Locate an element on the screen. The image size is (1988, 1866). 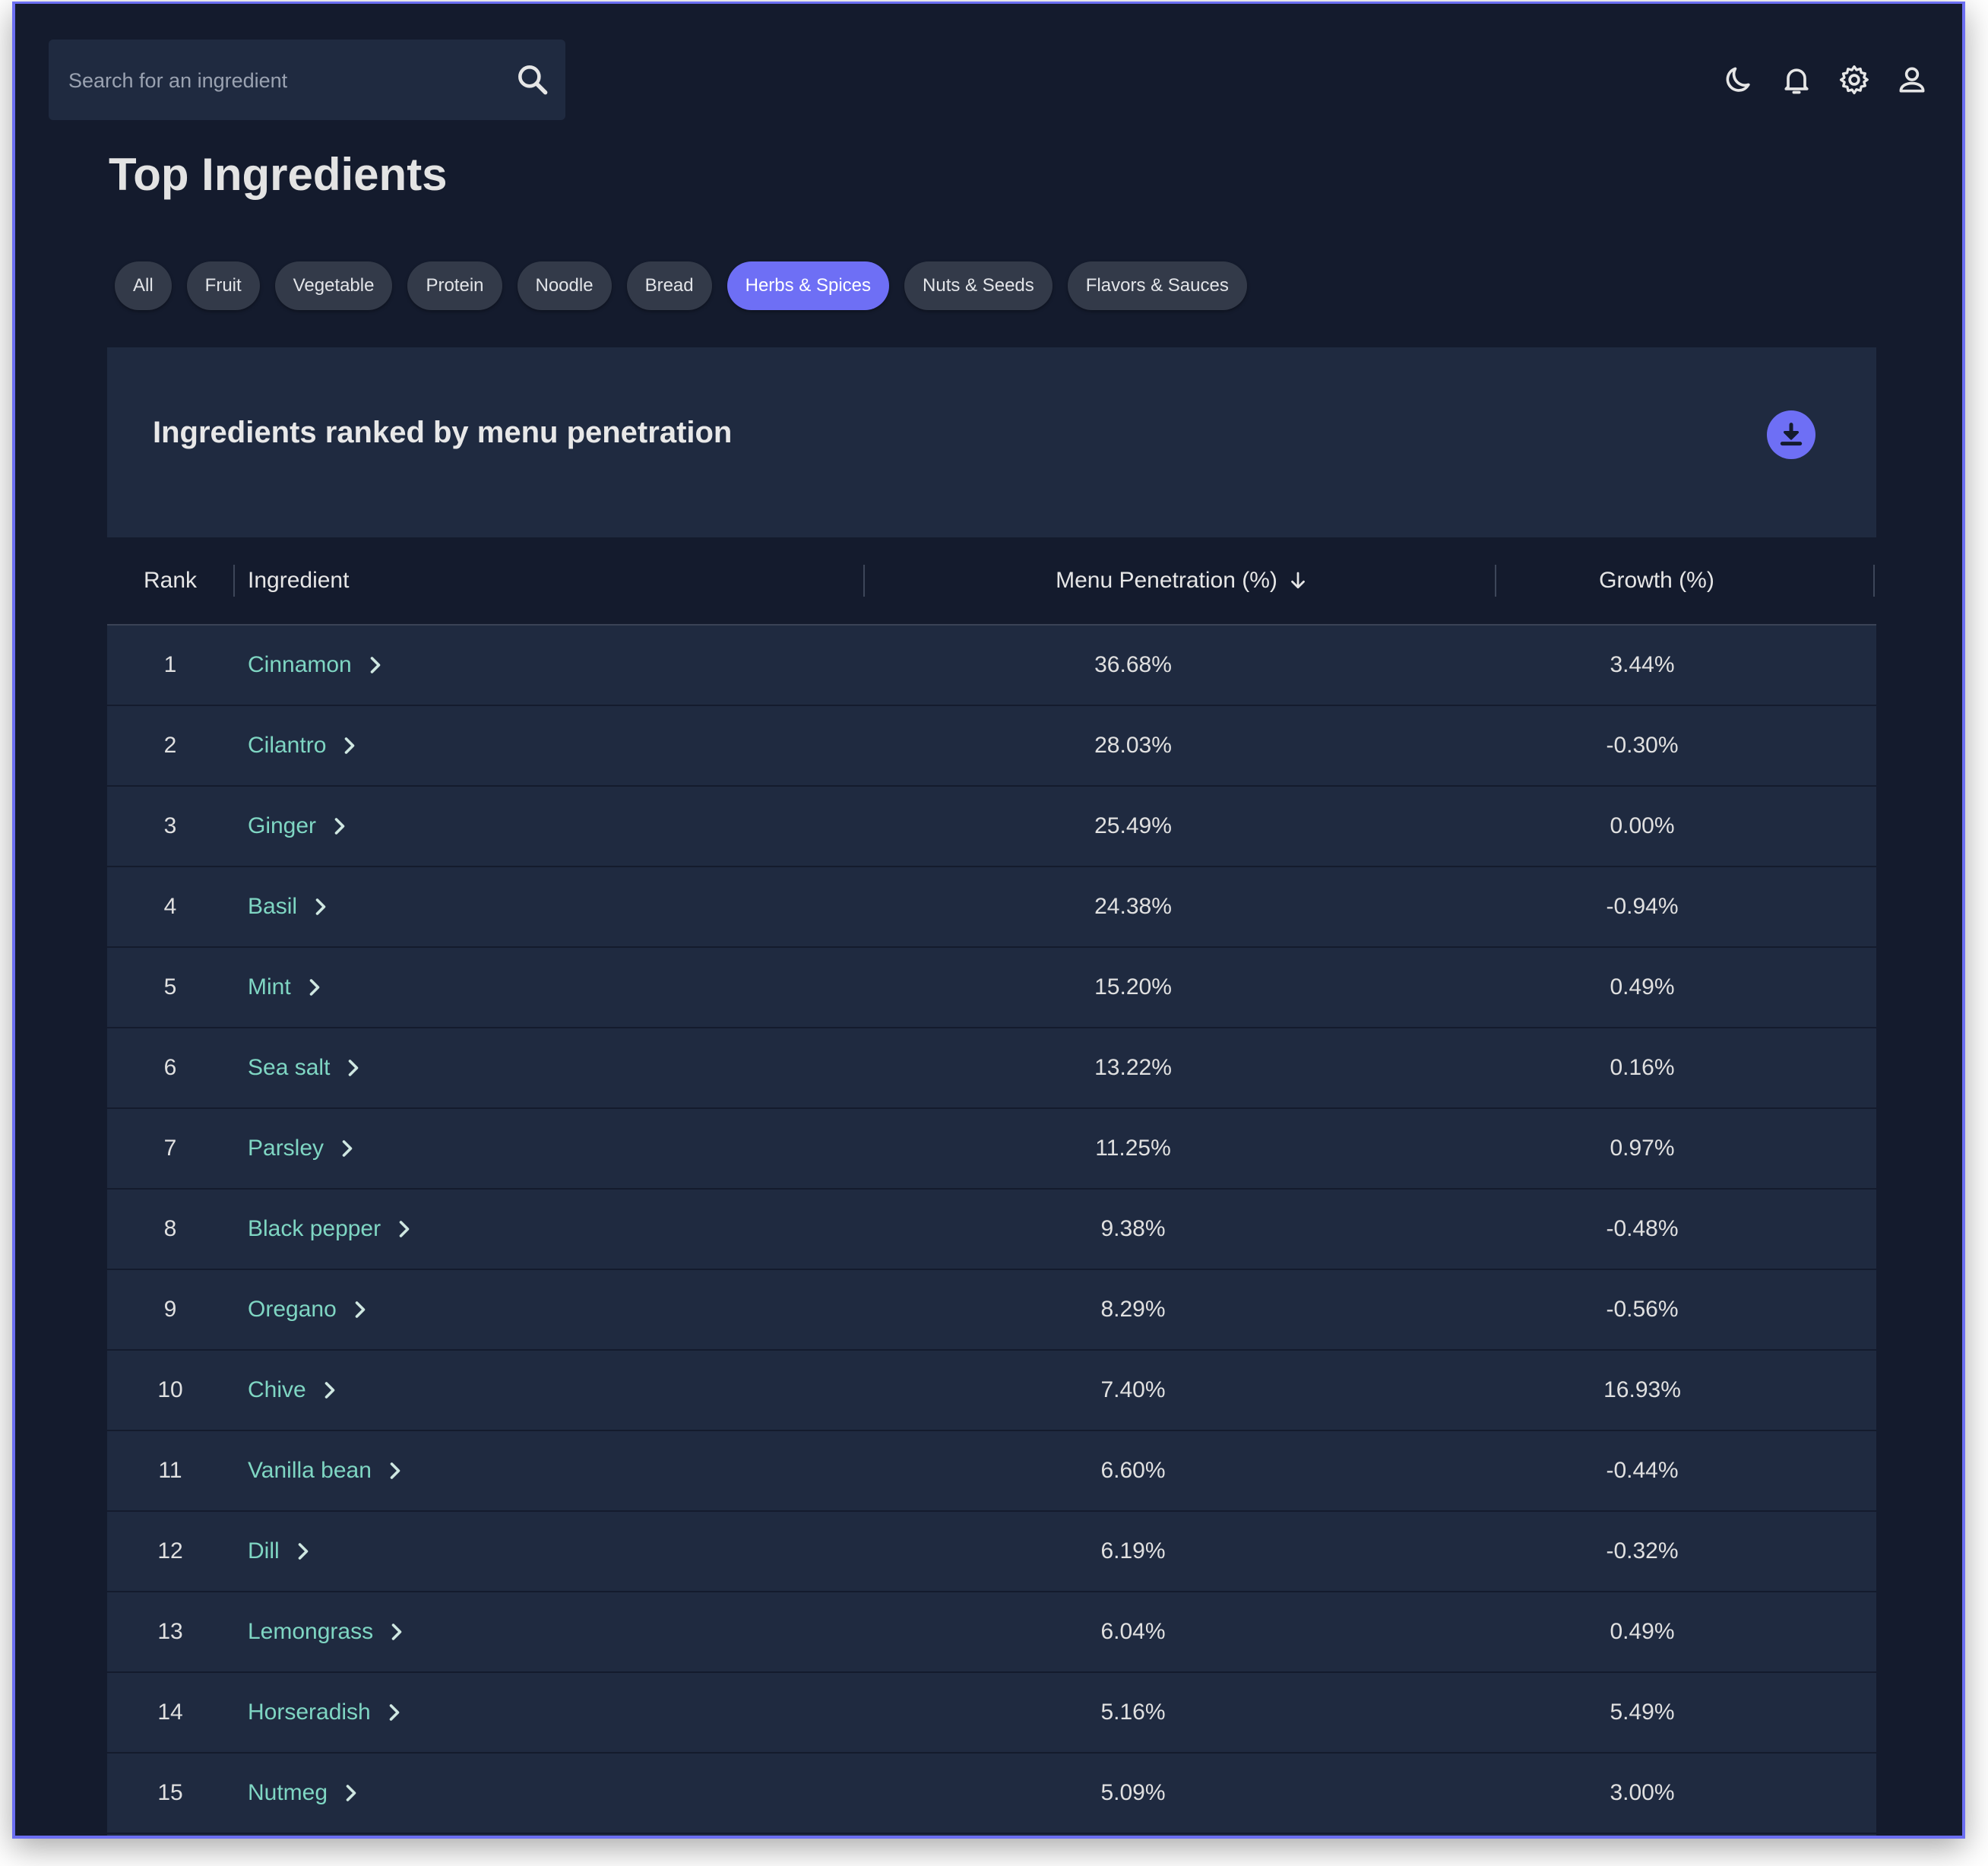
ingredient-link: Parsley is located at coordinates (301, 1148).